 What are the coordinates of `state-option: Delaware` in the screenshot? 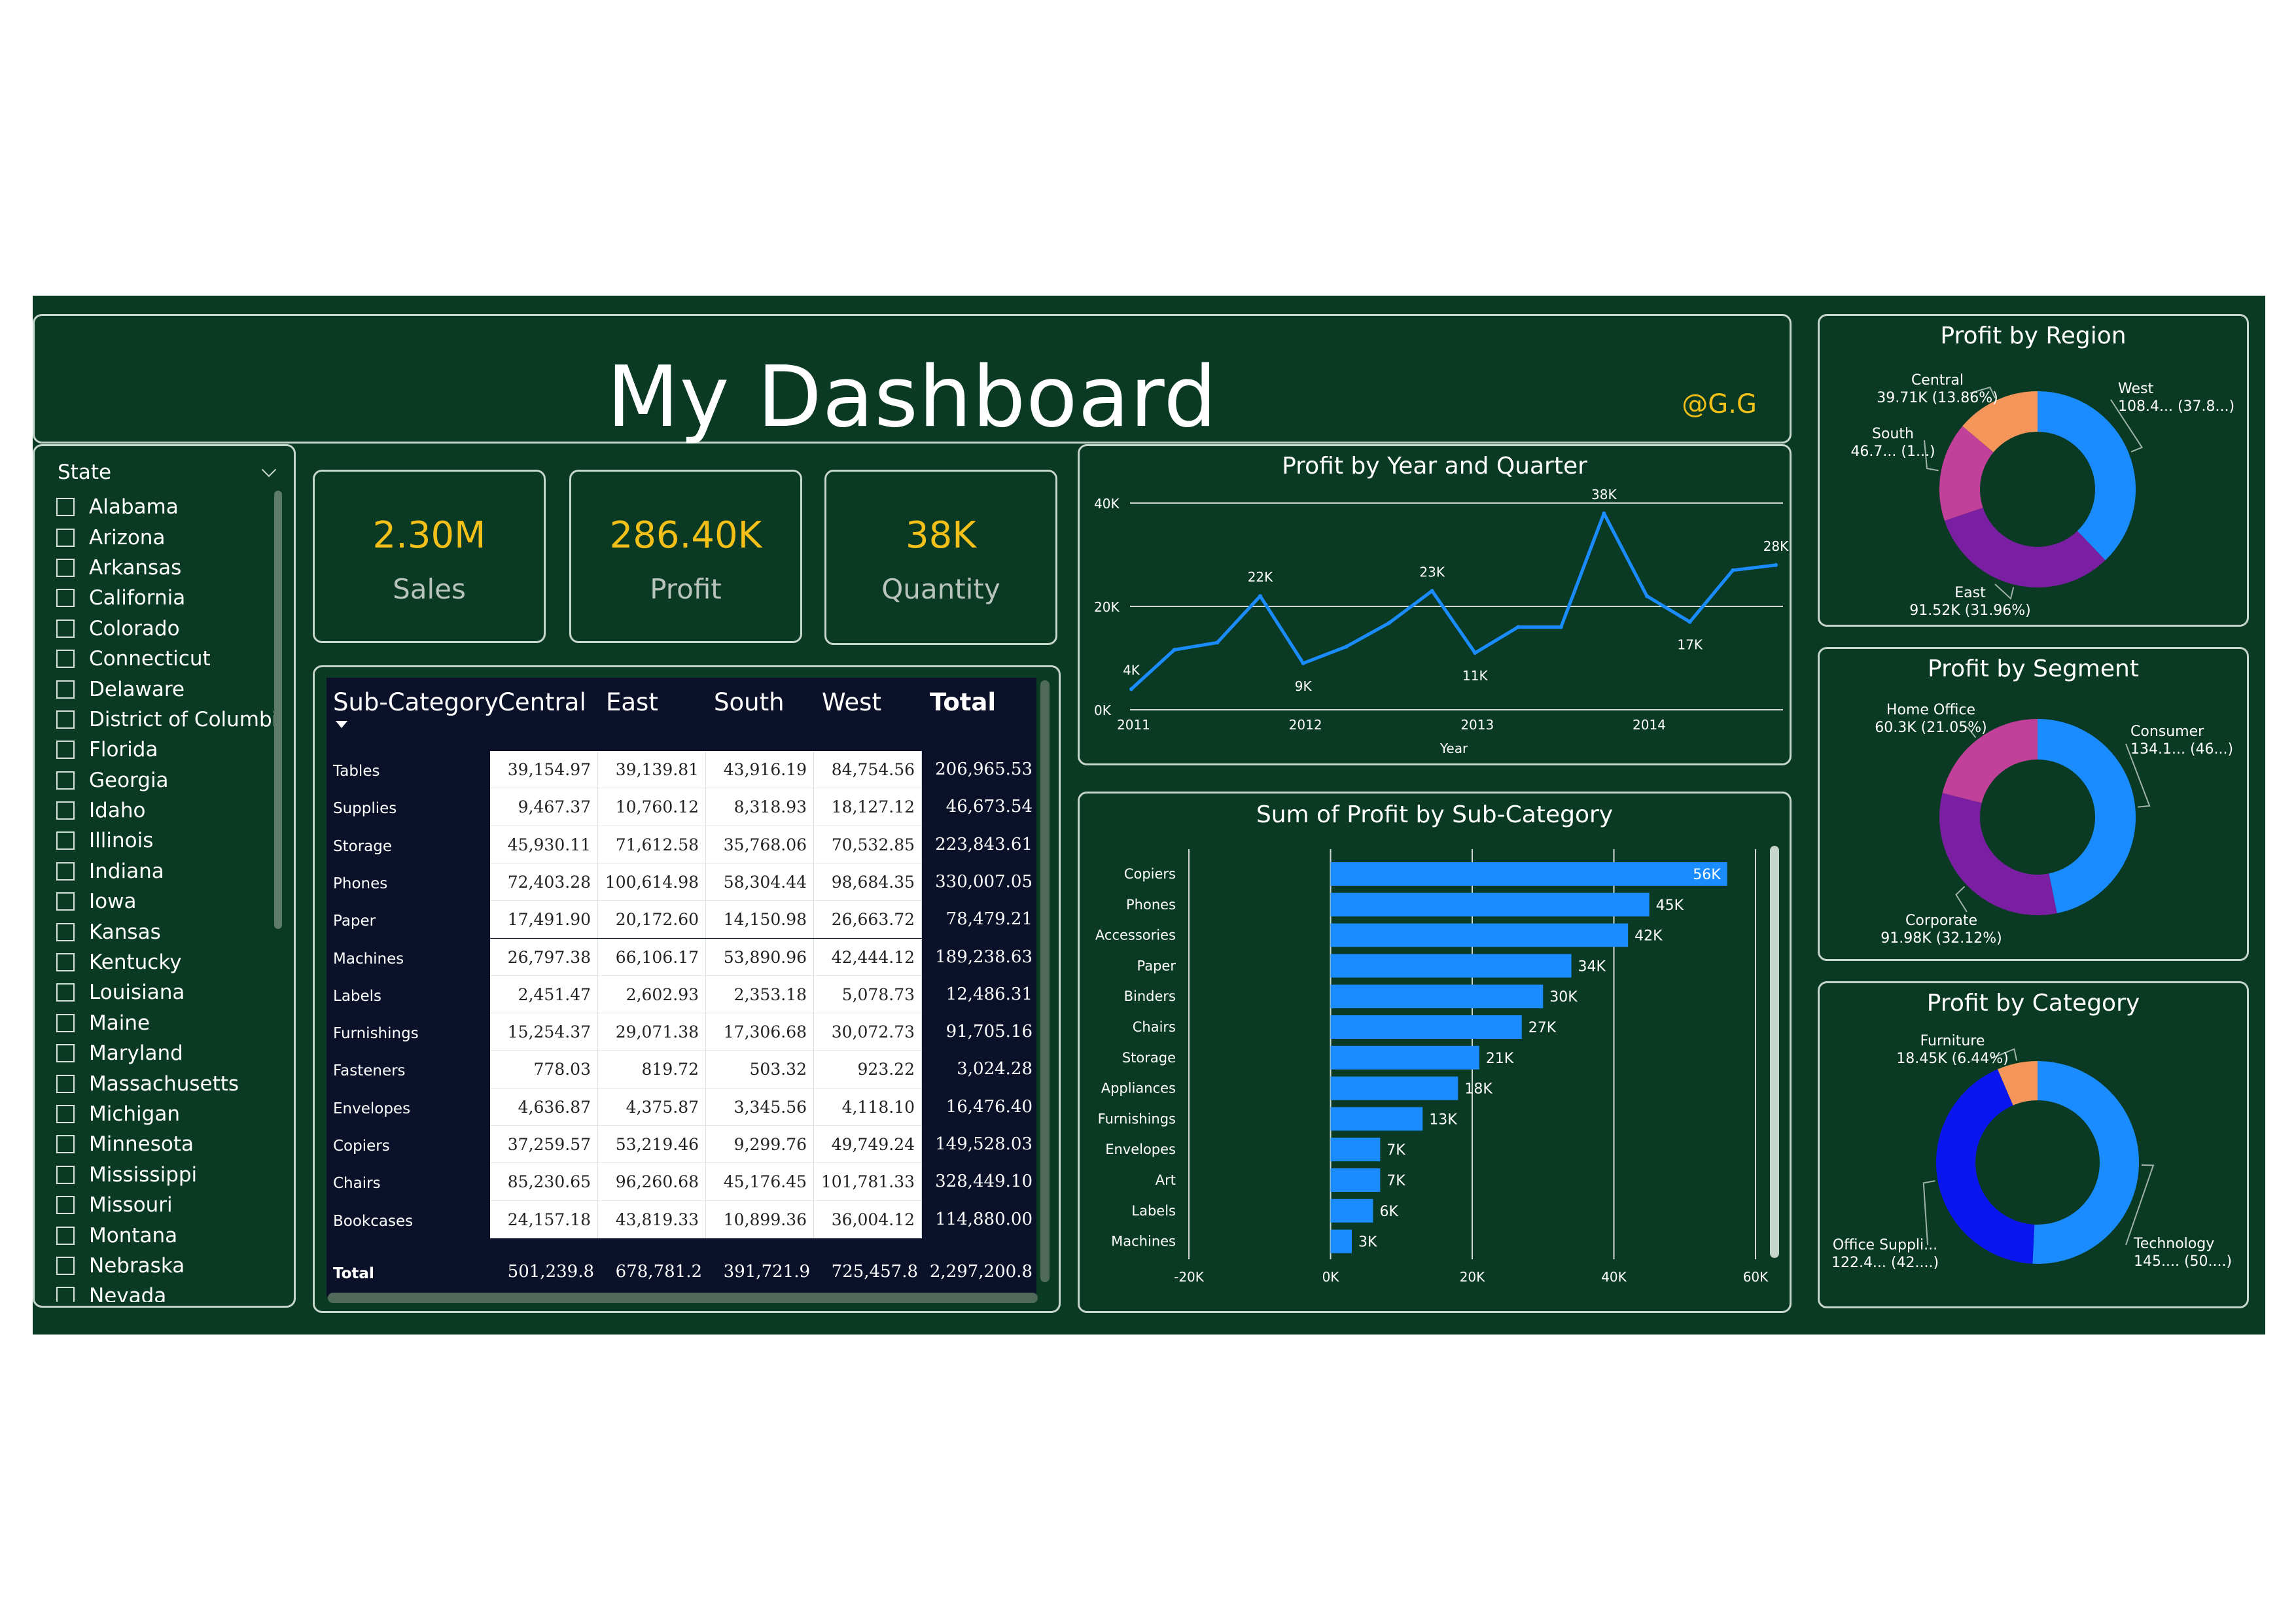 It's located at (168, 689).